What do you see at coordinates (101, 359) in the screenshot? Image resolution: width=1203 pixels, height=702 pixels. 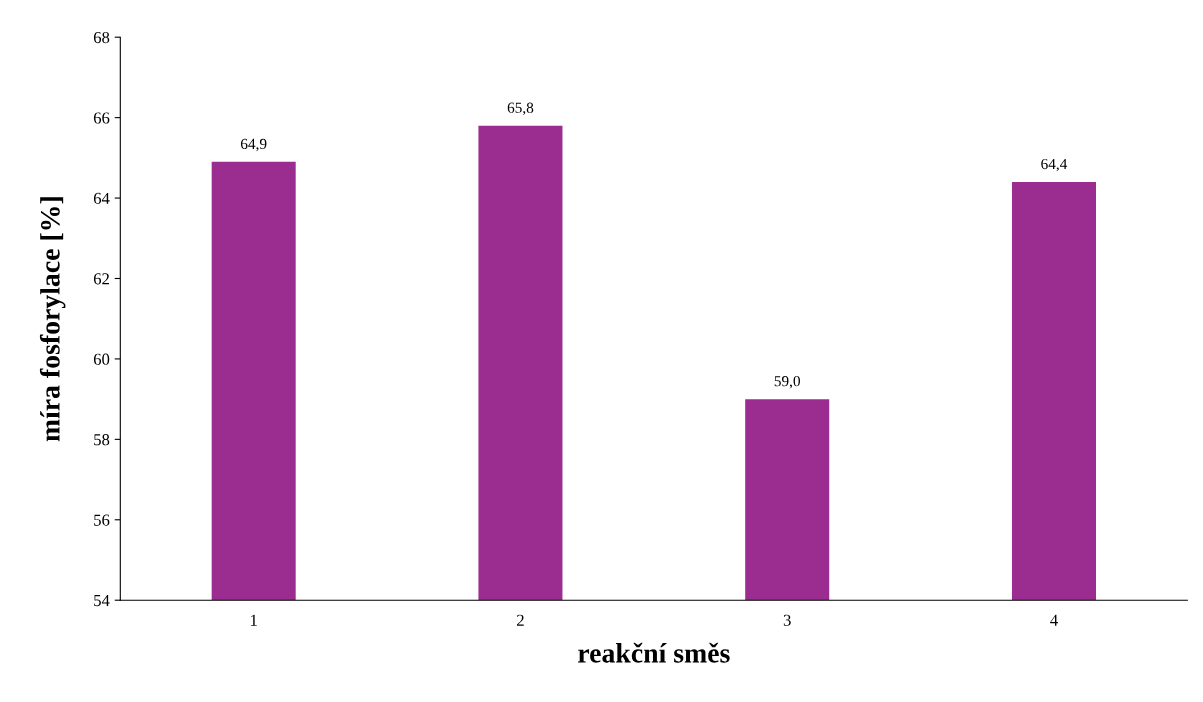 I see `y-tick-label: 60` at bounding box center [101, 359].